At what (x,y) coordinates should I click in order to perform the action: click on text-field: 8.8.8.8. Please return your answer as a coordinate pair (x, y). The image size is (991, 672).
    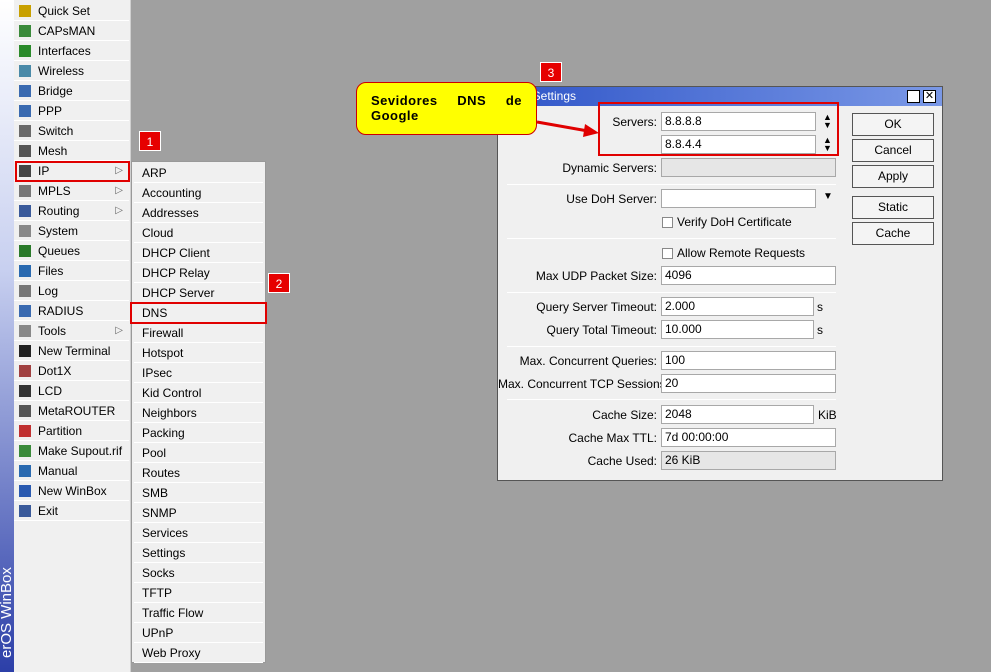
    Looking at the image, I should click on (738, 121).